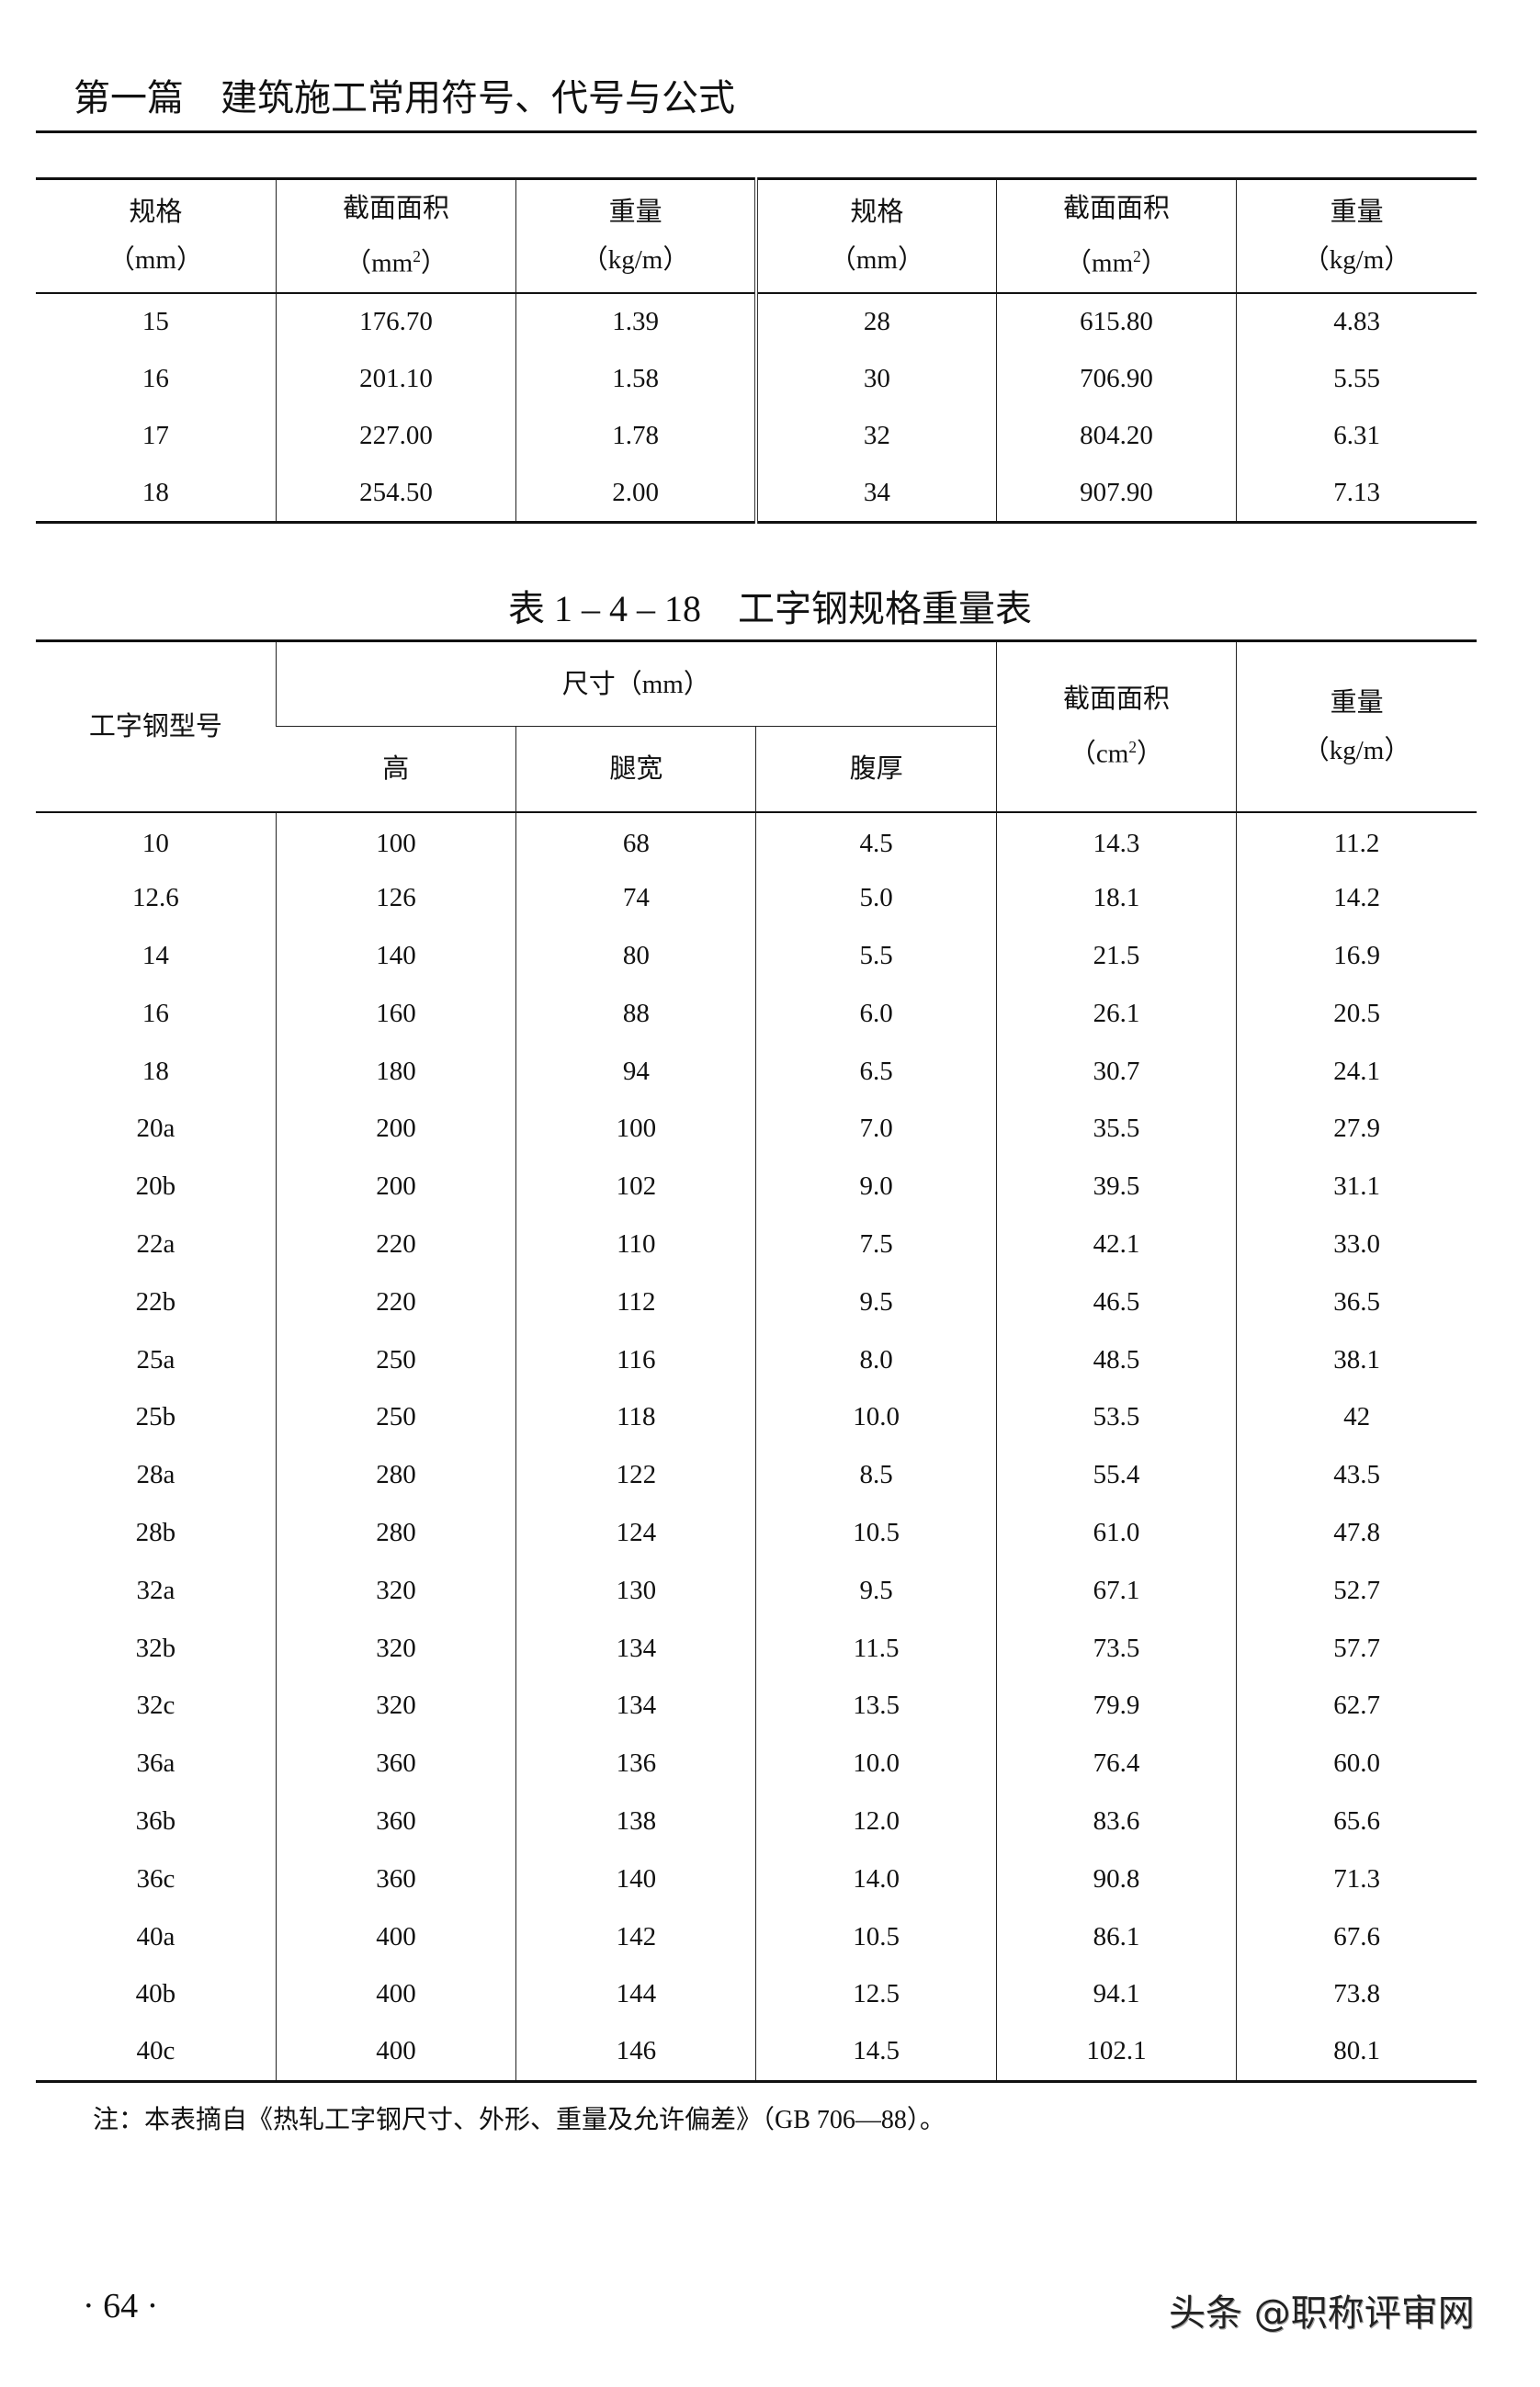 This screenshot has width=1540, height=2387. What do you see at coordinates (635, 321) in the screenshot?
I see `table-cell: 1.39` at bounding box center [635, 321].